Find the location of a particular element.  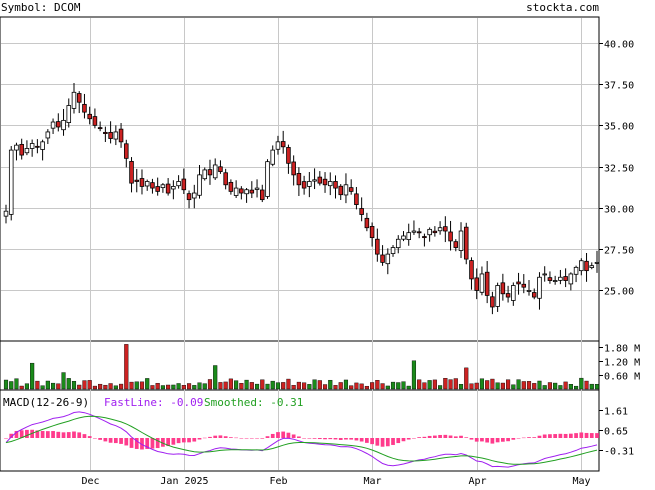

volume-panel is located at coordinates (300, 365).